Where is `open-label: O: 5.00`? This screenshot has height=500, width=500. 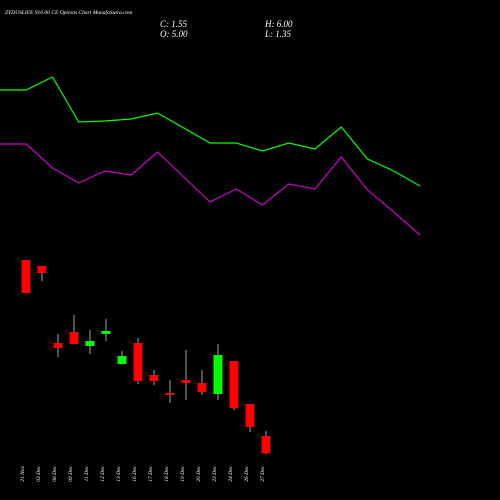 open-label: O: 5.00 is located at coordinates (174, 34).